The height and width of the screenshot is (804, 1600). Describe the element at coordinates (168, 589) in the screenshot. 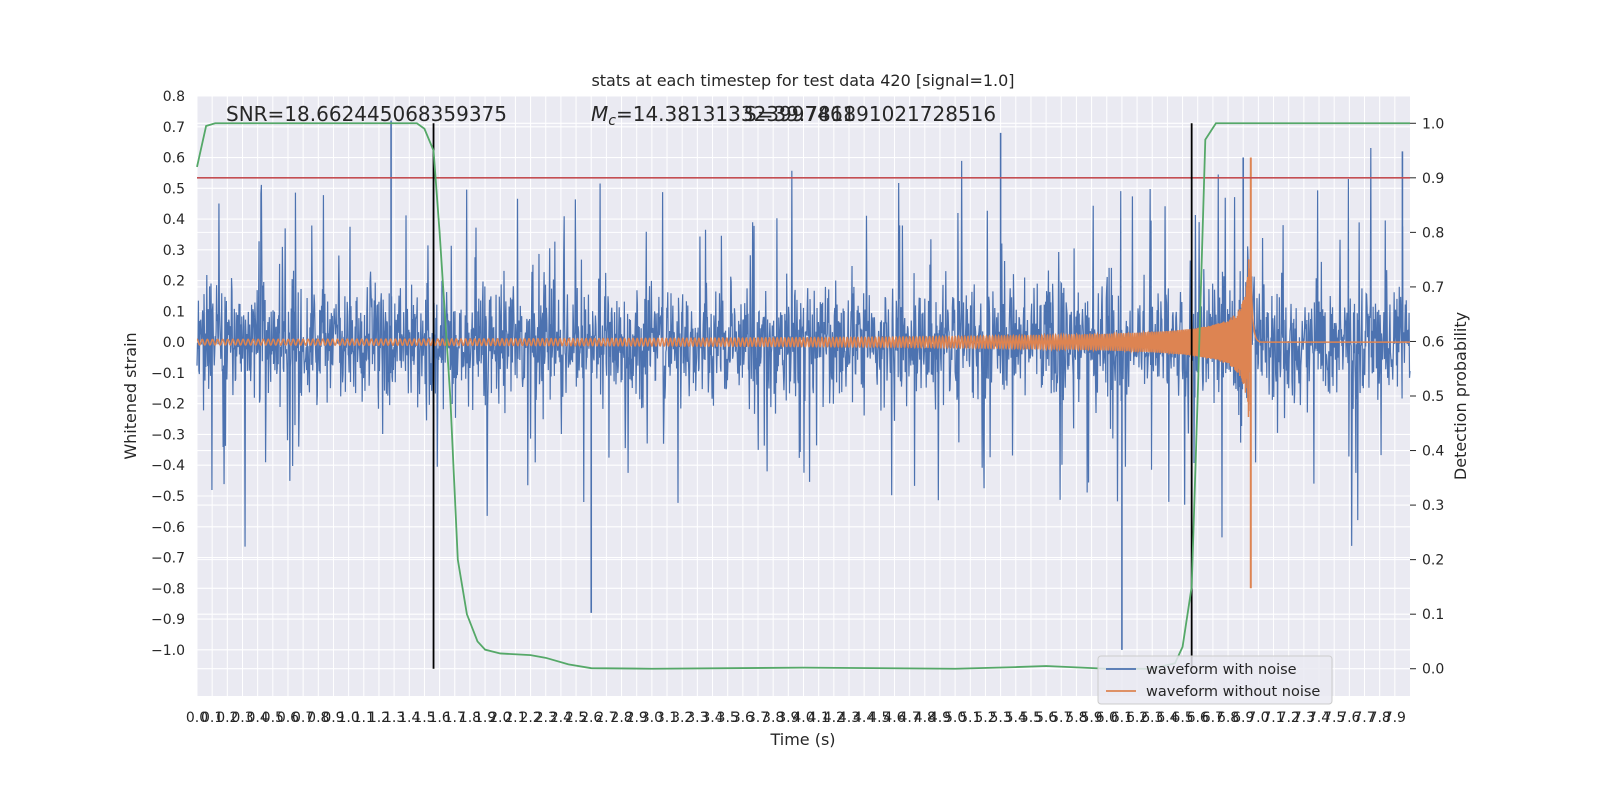

I see `y-tick-label: −0.8` at that location.